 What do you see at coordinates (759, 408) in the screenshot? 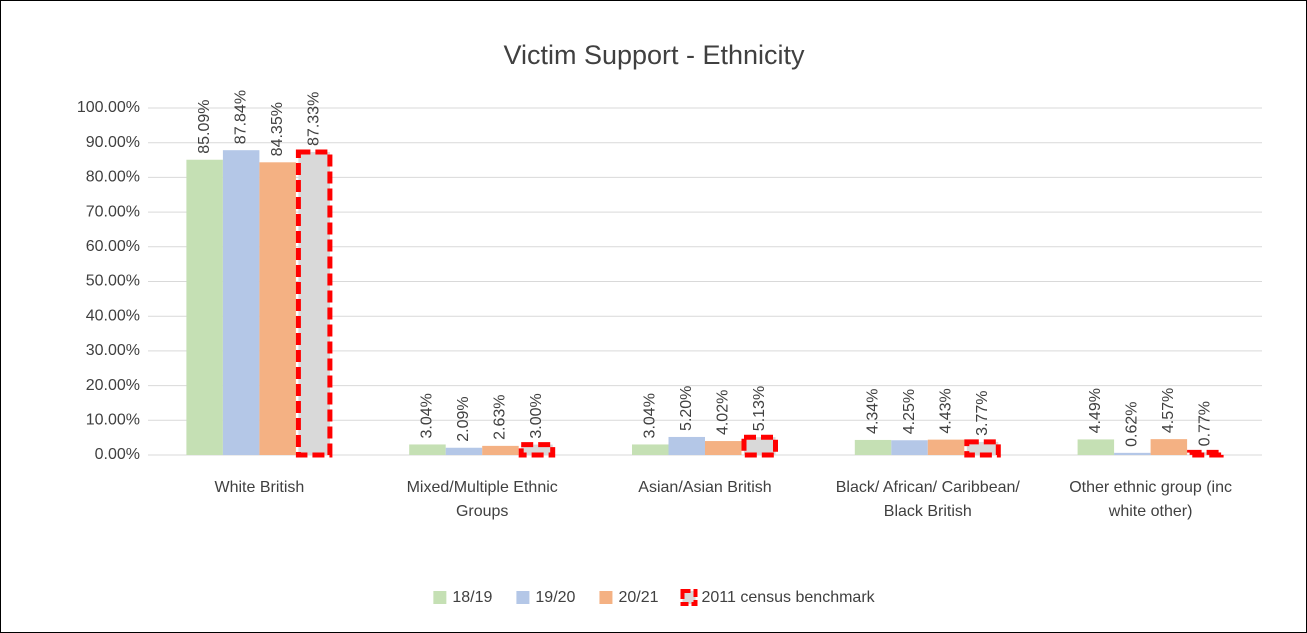
I see `data-label: 5.13%` at bounding box center [759, 408].